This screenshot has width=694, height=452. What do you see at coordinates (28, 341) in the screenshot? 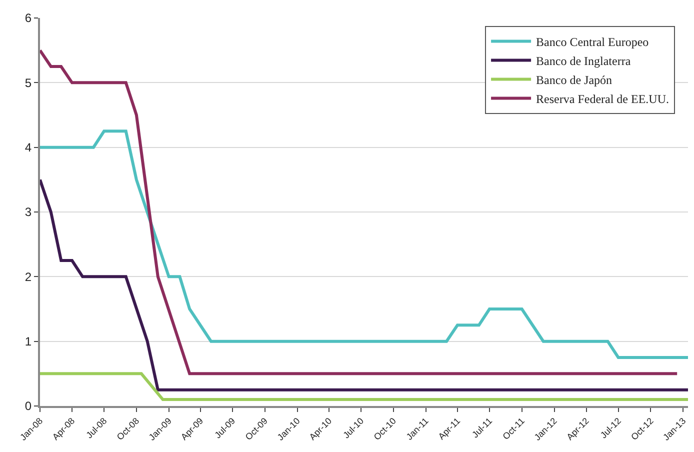
I see `y-tick-label: 1` at bounding box center [28, 341].